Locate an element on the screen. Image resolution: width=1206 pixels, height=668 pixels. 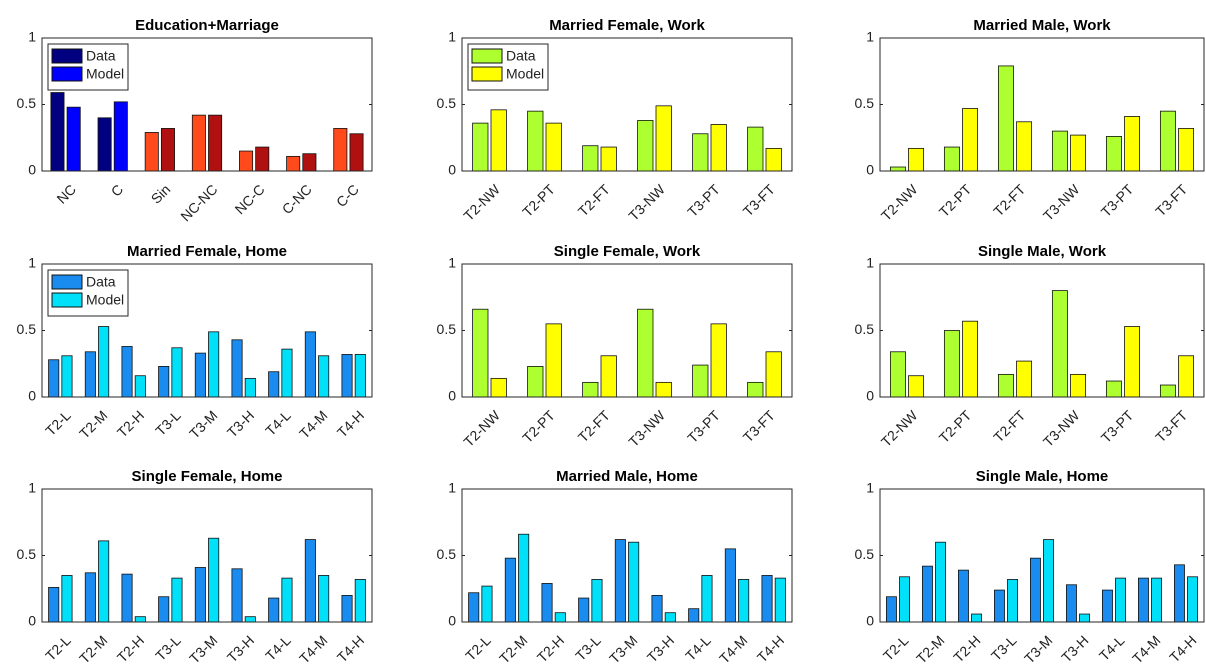
chart-title: Married Female, Work is located at coordinates (627, 25).